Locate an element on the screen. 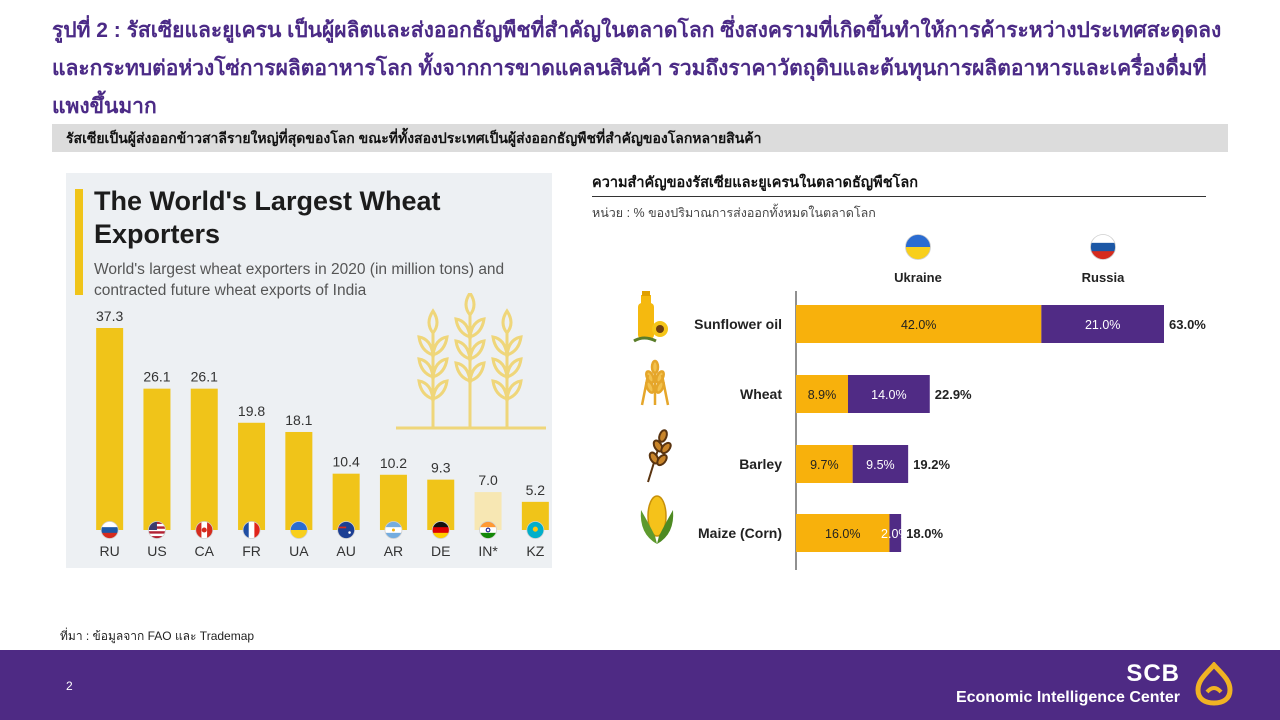 The width and height of the screenshot is (1280, 720). brand-block: SCB Economic Intelligence Center is located at coordinates (1068, 684).